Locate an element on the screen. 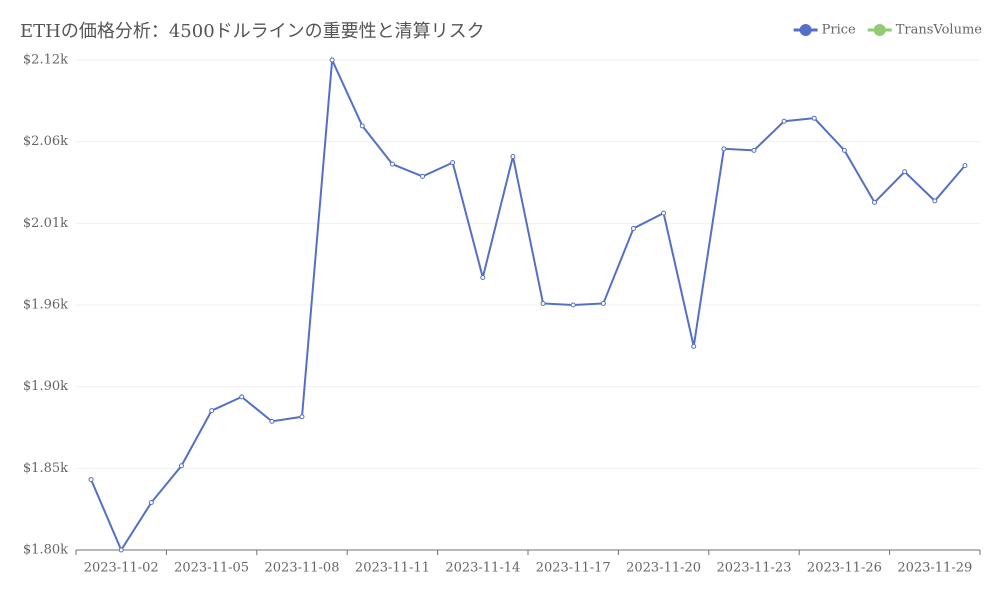 Image resolution: width=1000 pixels, height=600 pixels. y-tick-label: $2.01k is located at coordinates (45, 223).